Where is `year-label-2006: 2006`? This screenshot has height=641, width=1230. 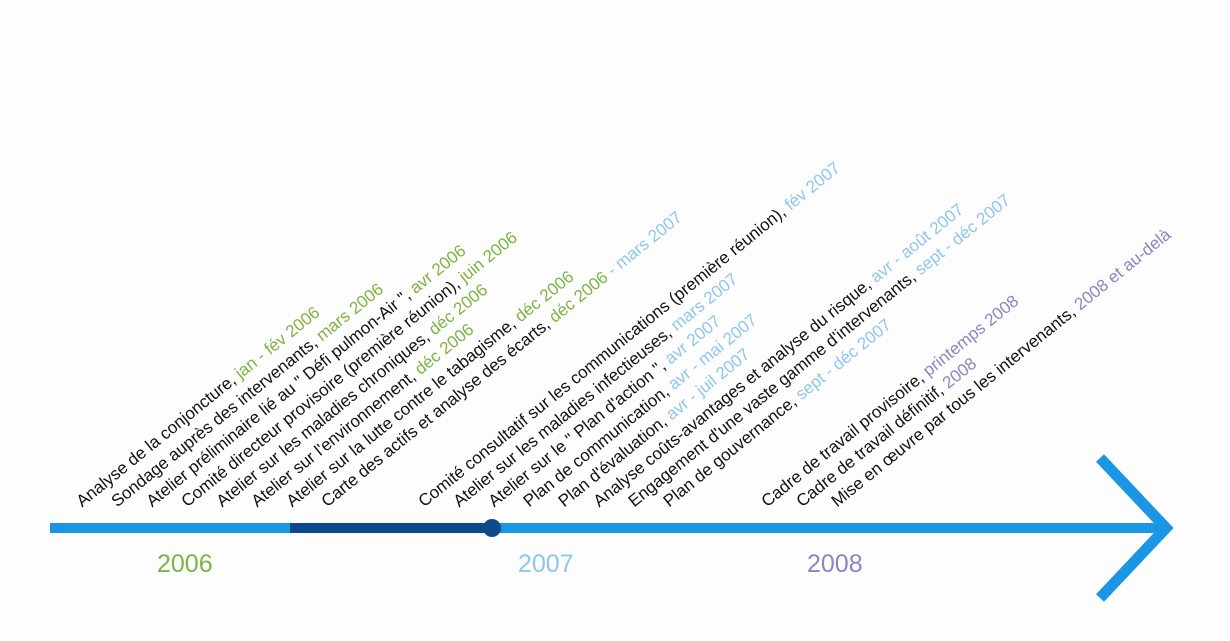 year-label-2006: 2006 is located at coordinates (185, 564).